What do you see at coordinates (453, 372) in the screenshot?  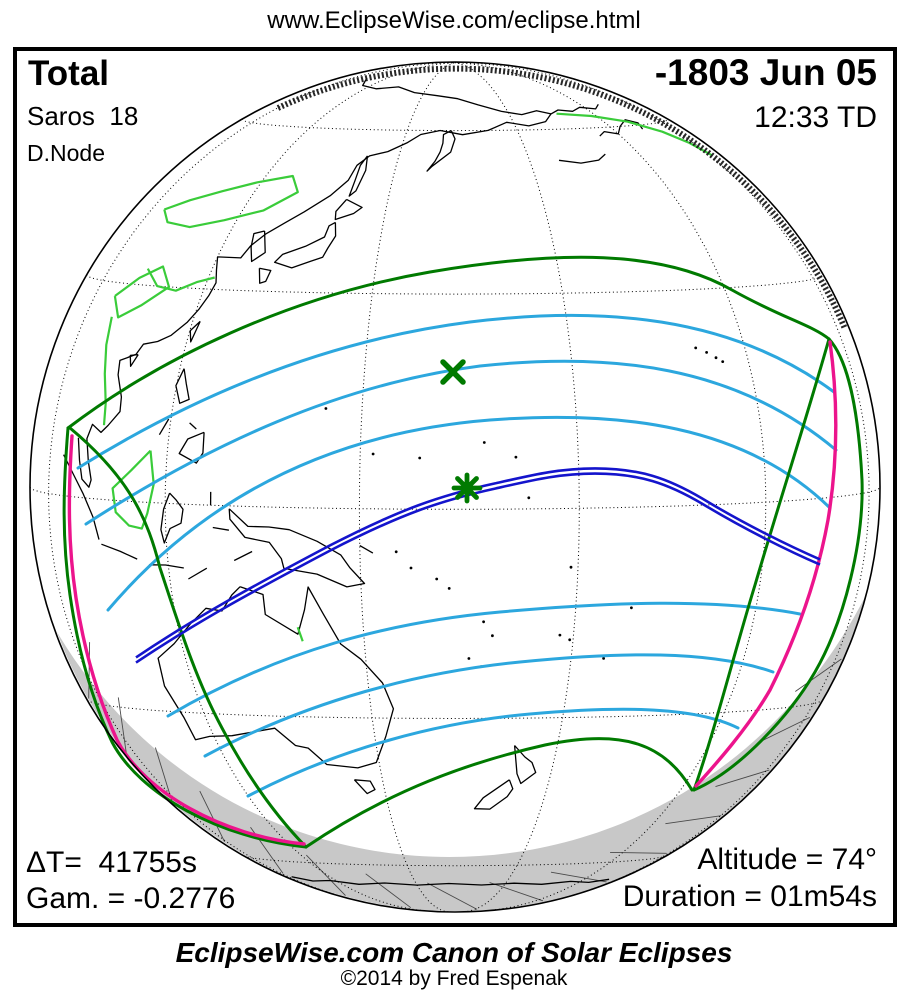 I see `subsolar-point-marker` at bounding box center [453, 372].